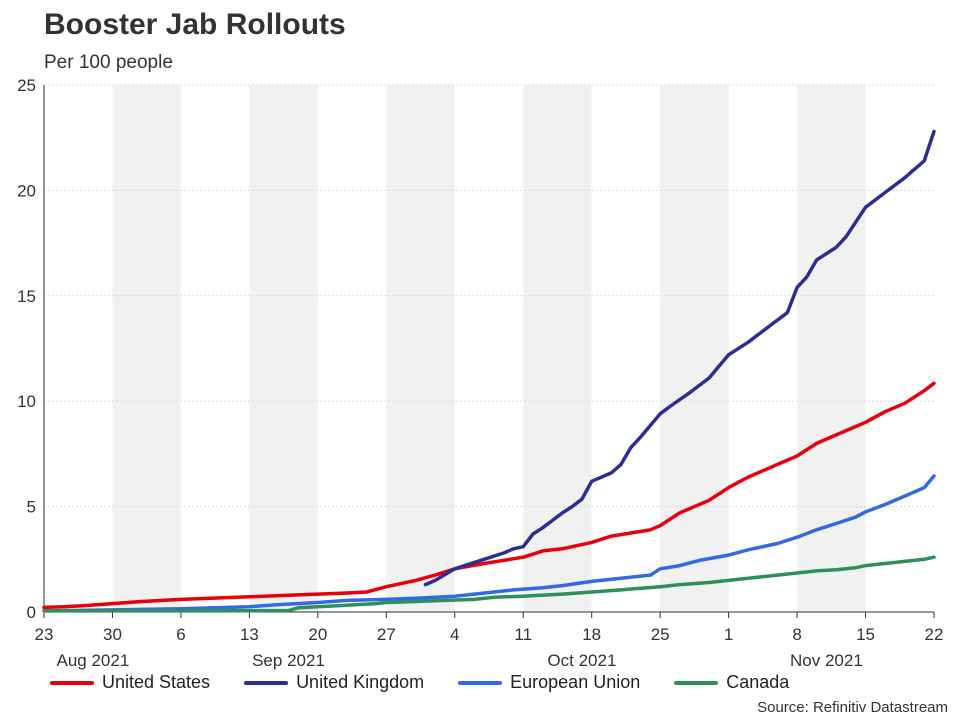 The image size is (960, 720). What do you see at coordinates (591, 634) in the screenshot?
I see `x-tick-label: 18` at bounding box center [591, 634].